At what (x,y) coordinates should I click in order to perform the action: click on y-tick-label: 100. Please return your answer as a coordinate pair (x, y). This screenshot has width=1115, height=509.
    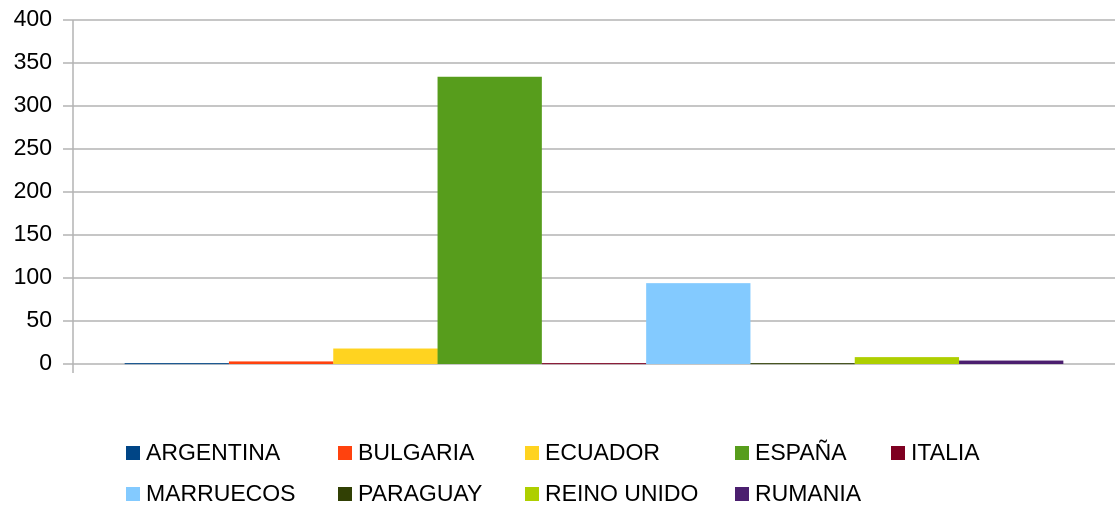
    Looking at the image, I should click on (33, 276).